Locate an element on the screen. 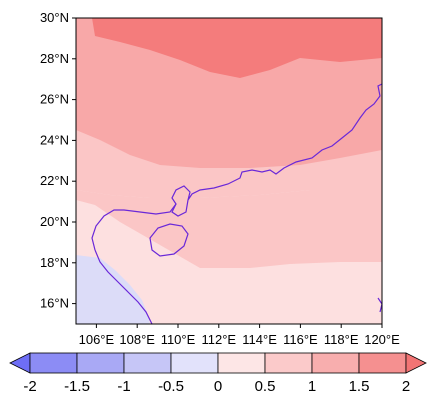 This screenshot has height=406, width=436. lat-tick-label: 16°N is located at coordinates (54, 303).